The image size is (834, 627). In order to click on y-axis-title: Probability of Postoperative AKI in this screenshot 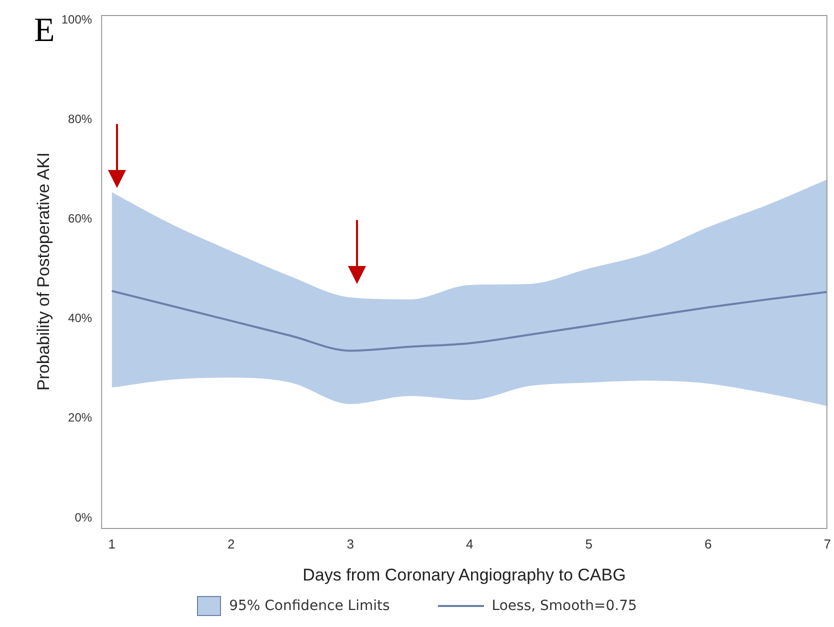, I will do `click(43, 271)`.